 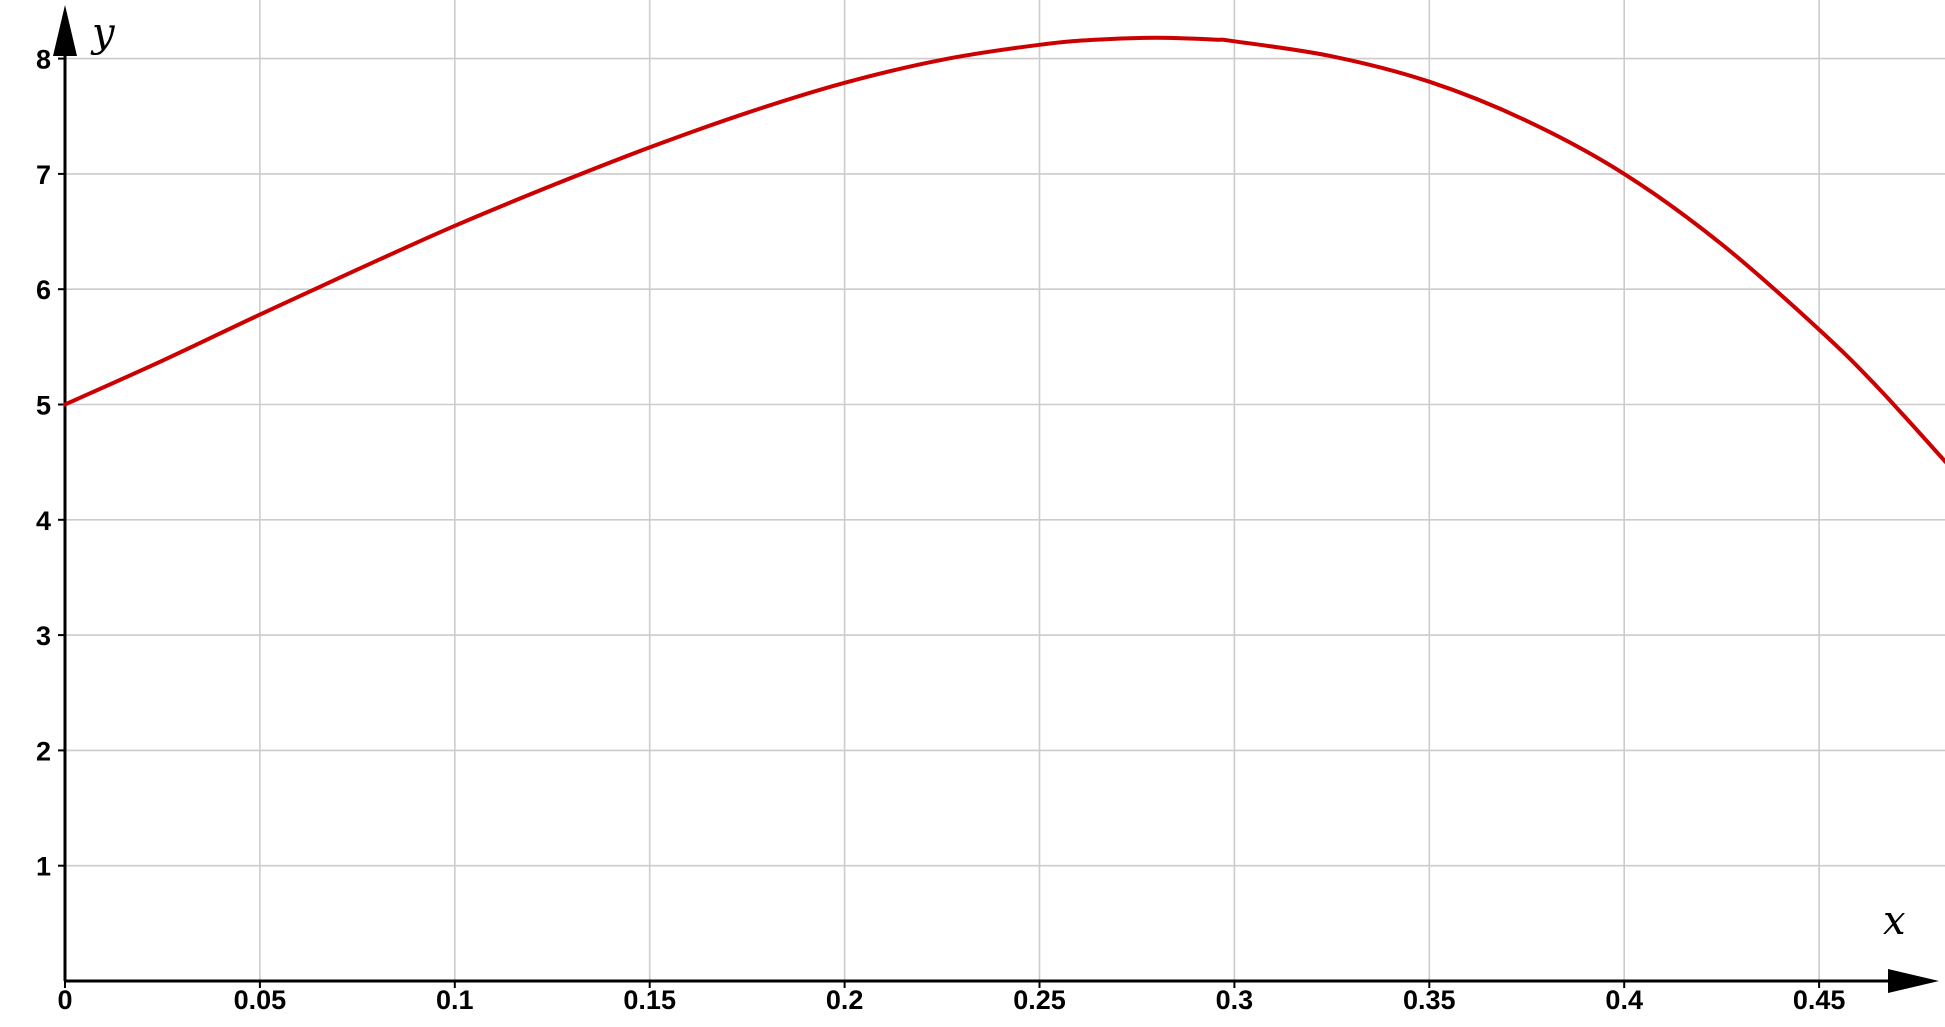 What do you see at coordinates (43, 636) in the screenshot?
I see `y-tick-label: 3` at bounding box center [43, 636].